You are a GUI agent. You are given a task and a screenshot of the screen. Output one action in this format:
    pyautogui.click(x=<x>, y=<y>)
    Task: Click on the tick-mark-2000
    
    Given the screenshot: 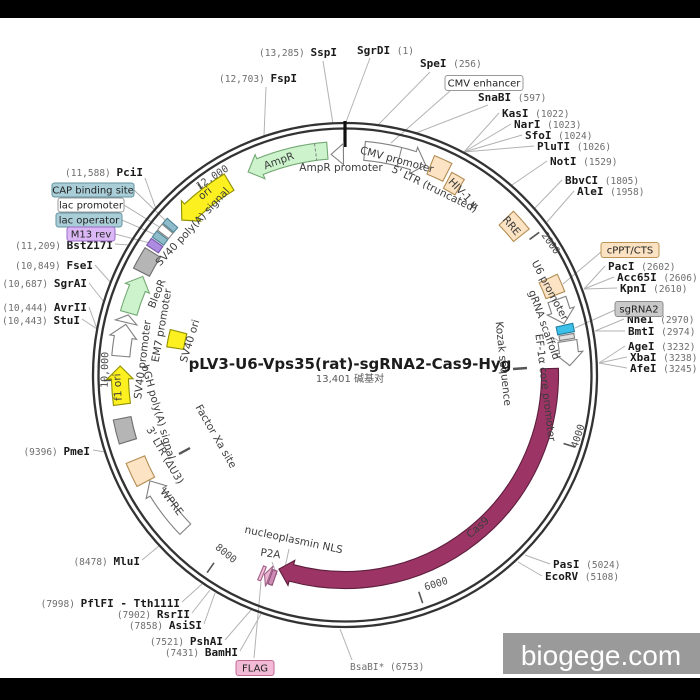 What is the action you would take?
    pyautogui.click(x=534, y=236)
    